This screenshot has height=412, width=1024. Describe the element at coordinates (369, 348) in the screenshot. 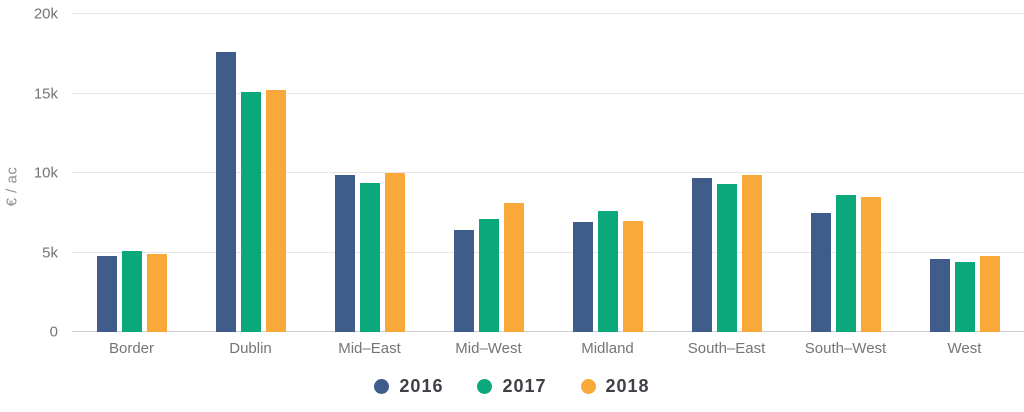

I see `x-label-mid–east: Mid–East` at that location.